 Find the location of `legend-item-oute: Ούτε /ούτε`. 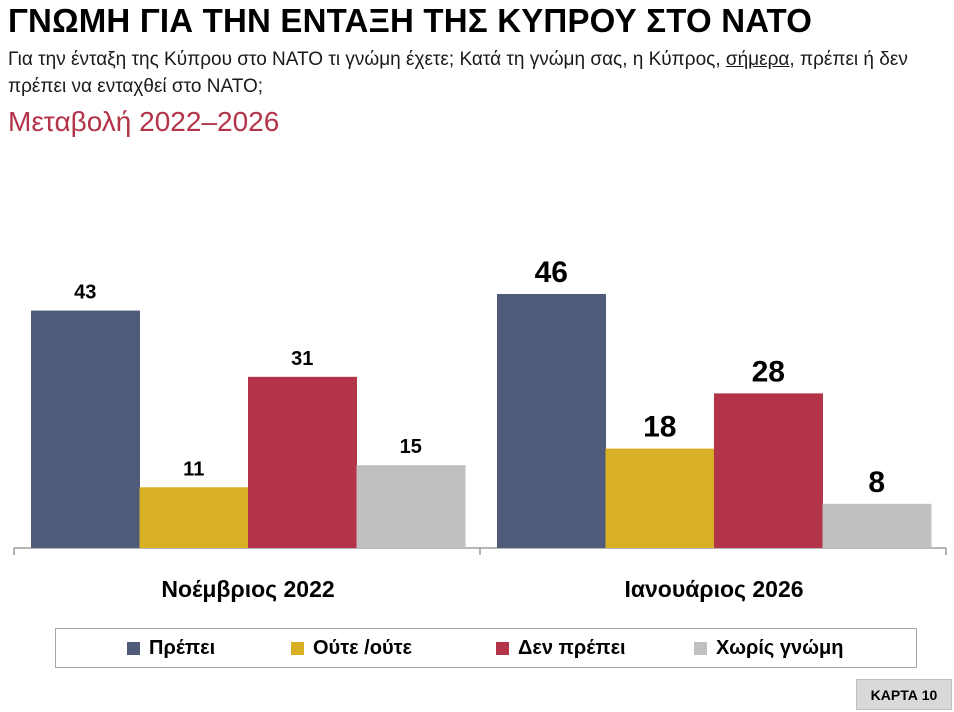

legend-item-oute: Ούτε /ούτε is located at coordinates (351, 648).